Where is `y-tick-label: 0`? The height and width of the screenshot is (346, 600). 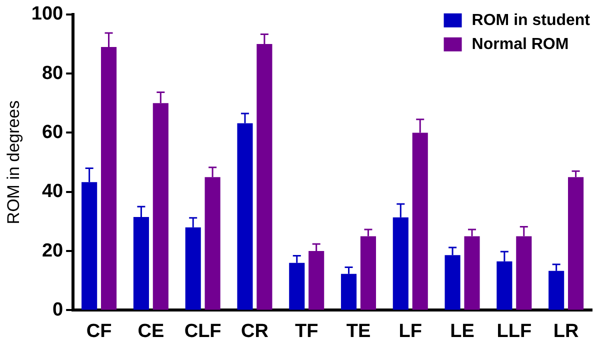
y-tick-label: 0 is located at coordinates (58, 309).